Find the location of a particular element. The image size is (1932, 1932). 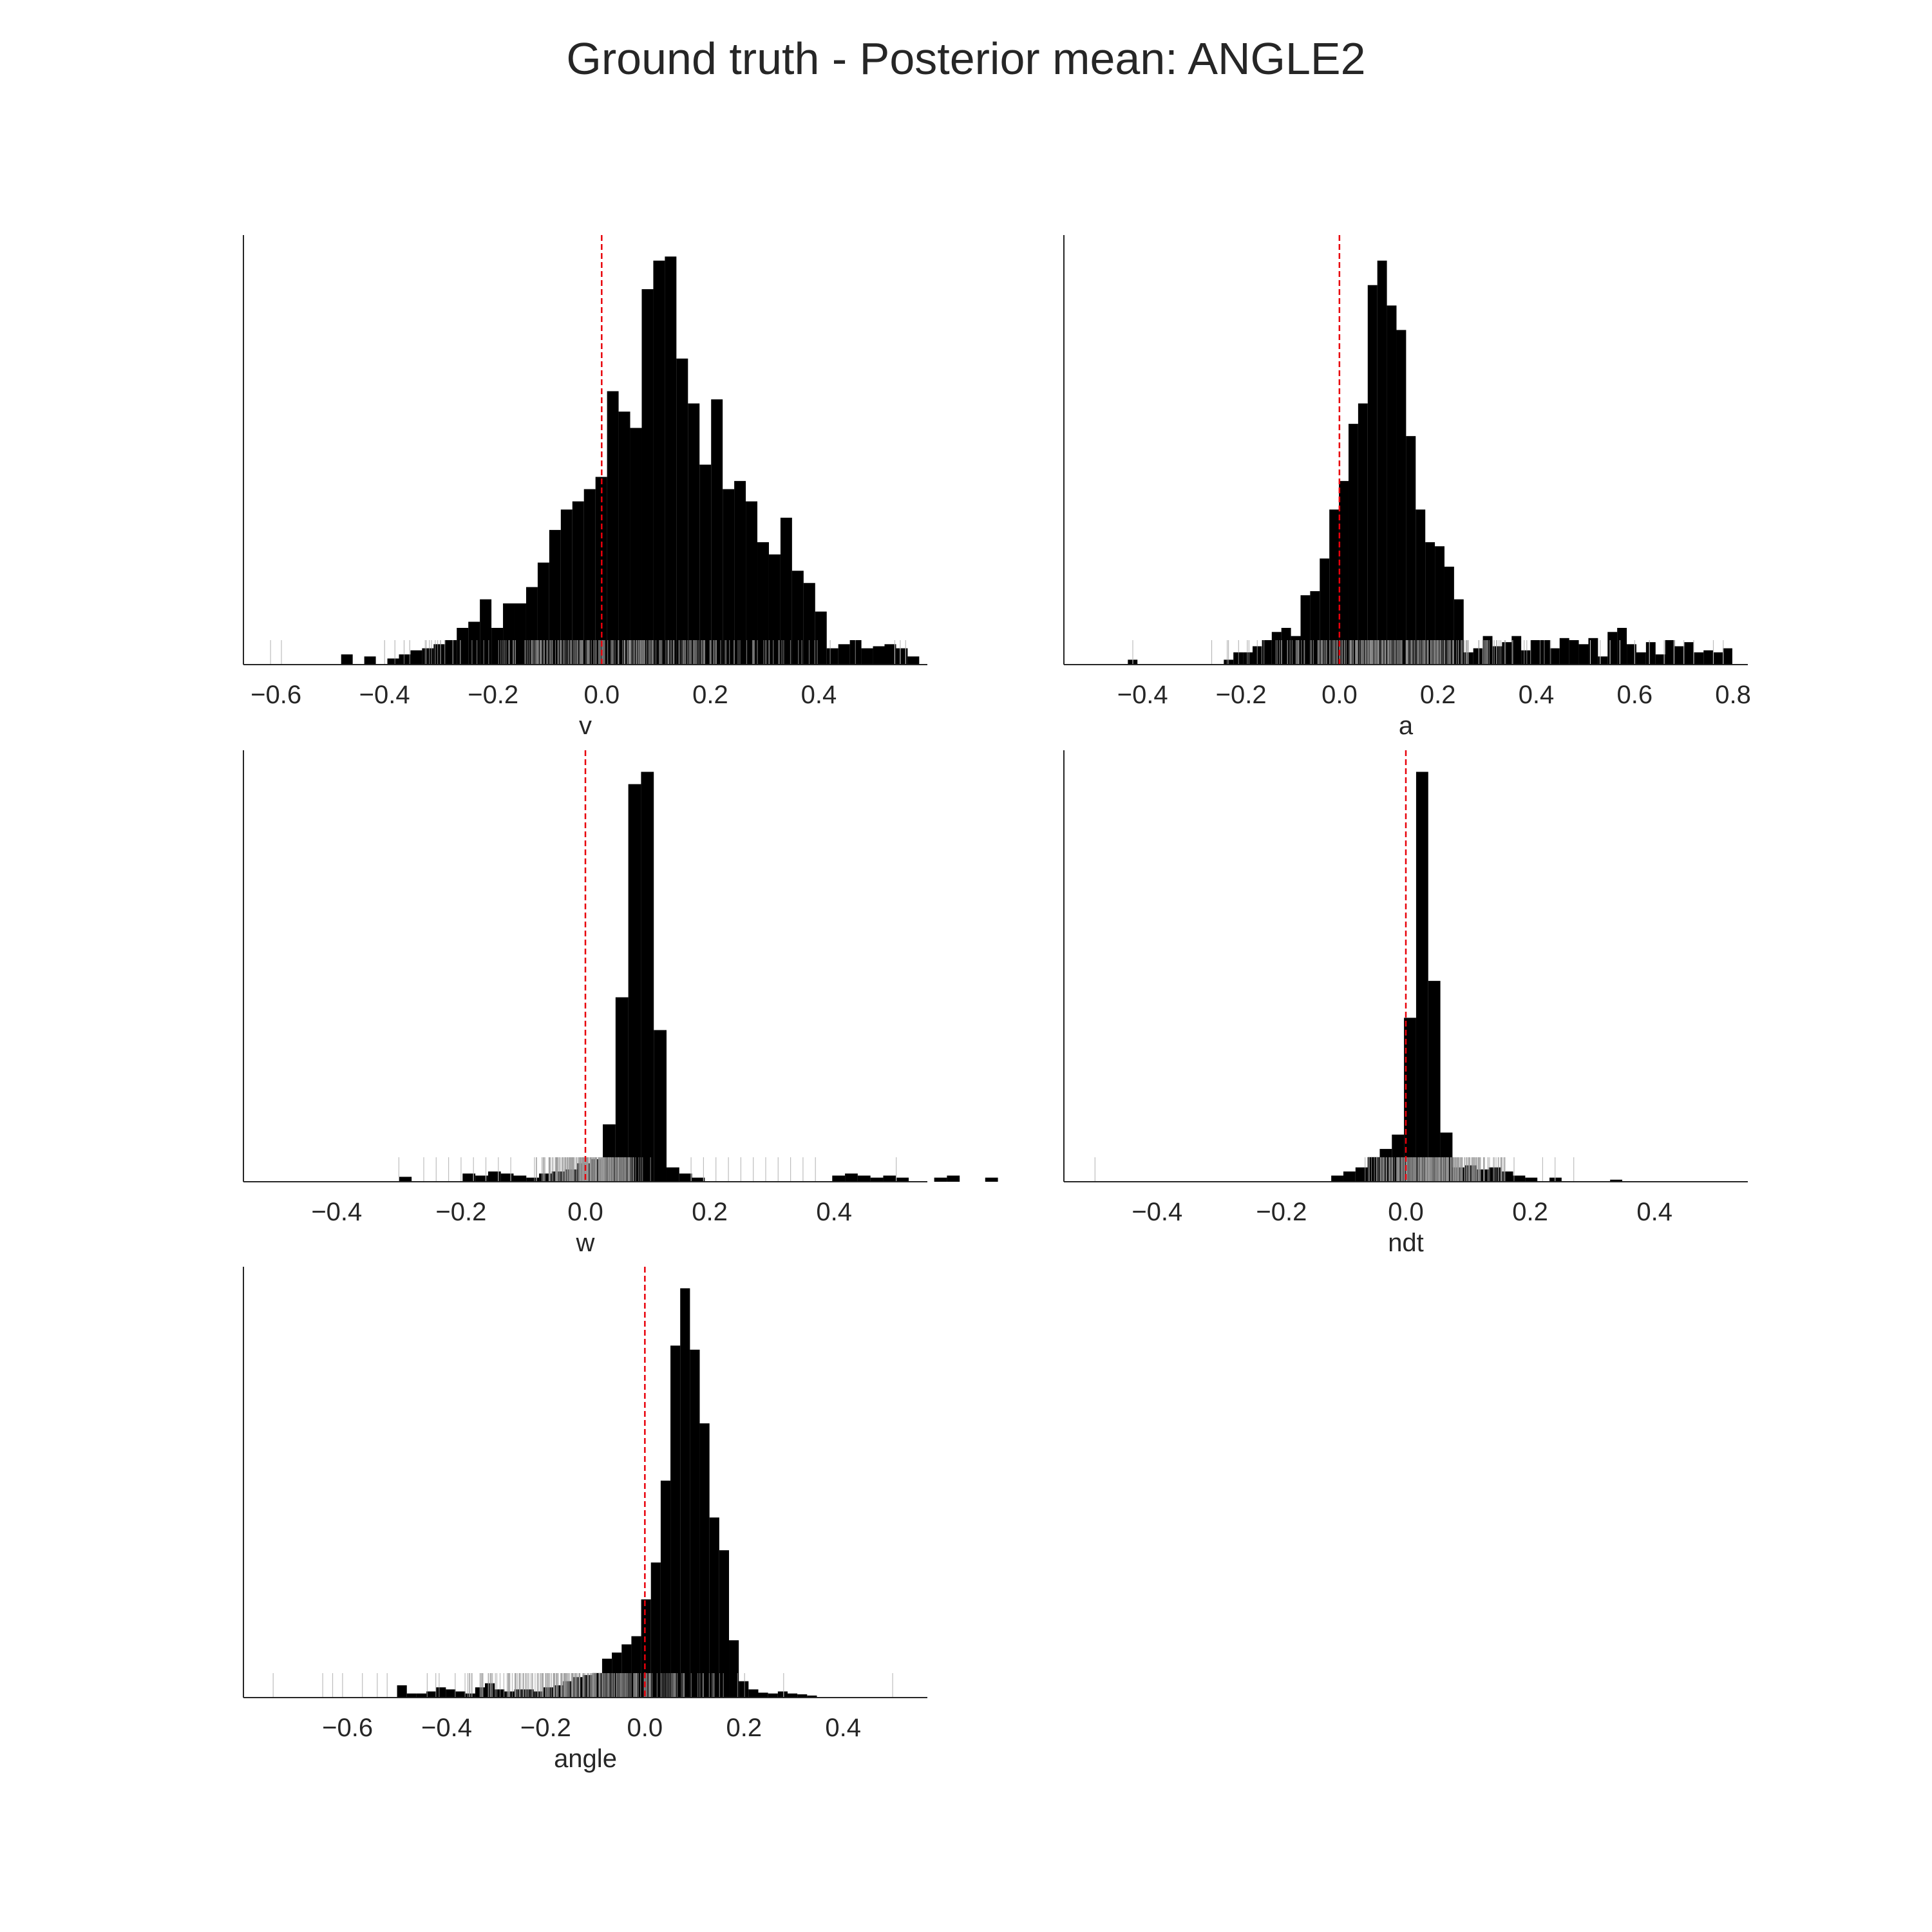

histogram-bars is located at coordinates (630, 461).